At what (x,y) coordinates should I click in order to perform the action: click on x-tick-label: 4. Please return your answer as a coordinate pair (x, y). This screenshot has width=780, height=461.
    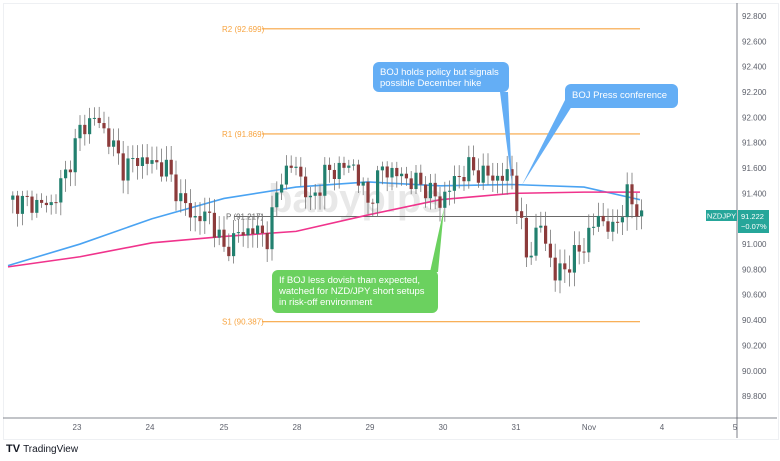
    Looking at the image, I should click on (662, 427).